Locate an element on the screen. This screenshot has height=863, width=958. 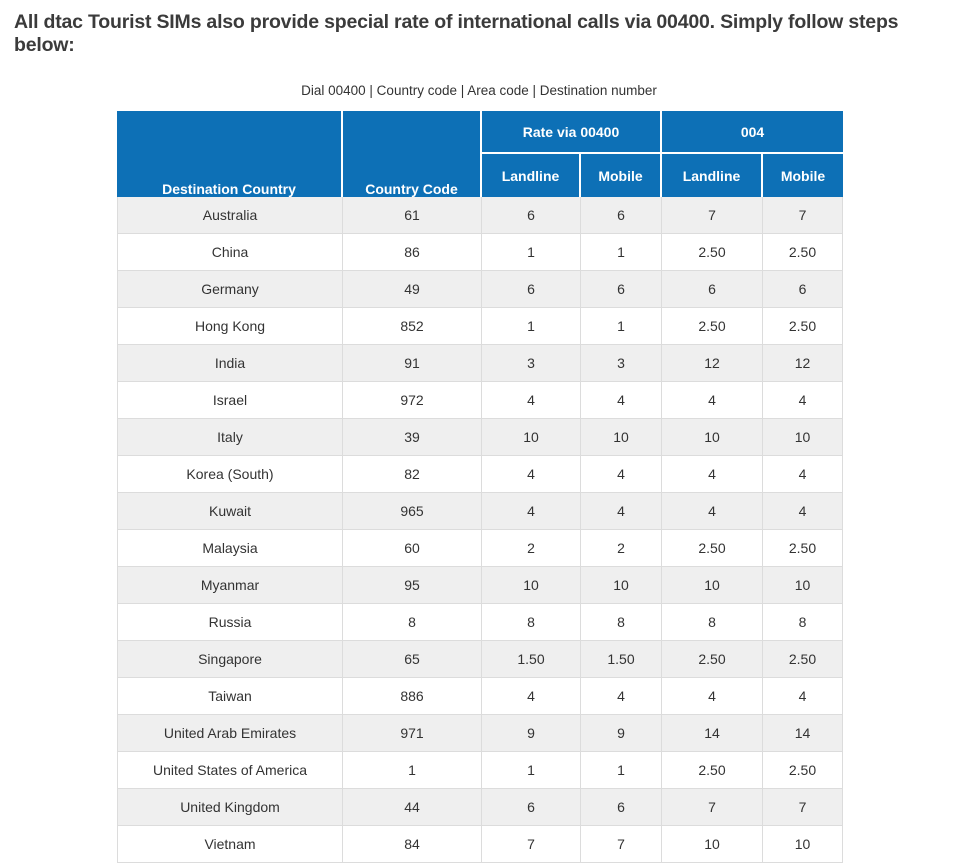
rate-004-mobile-cell: 12 is located at coordinates (803, 363).